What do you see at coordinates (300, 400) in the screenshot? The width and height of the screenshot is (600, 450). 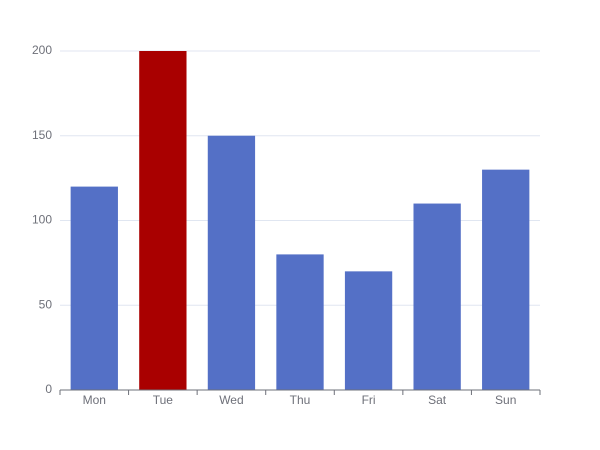 I see `x-tick-label: Thu` at bounding box center [300, 400].